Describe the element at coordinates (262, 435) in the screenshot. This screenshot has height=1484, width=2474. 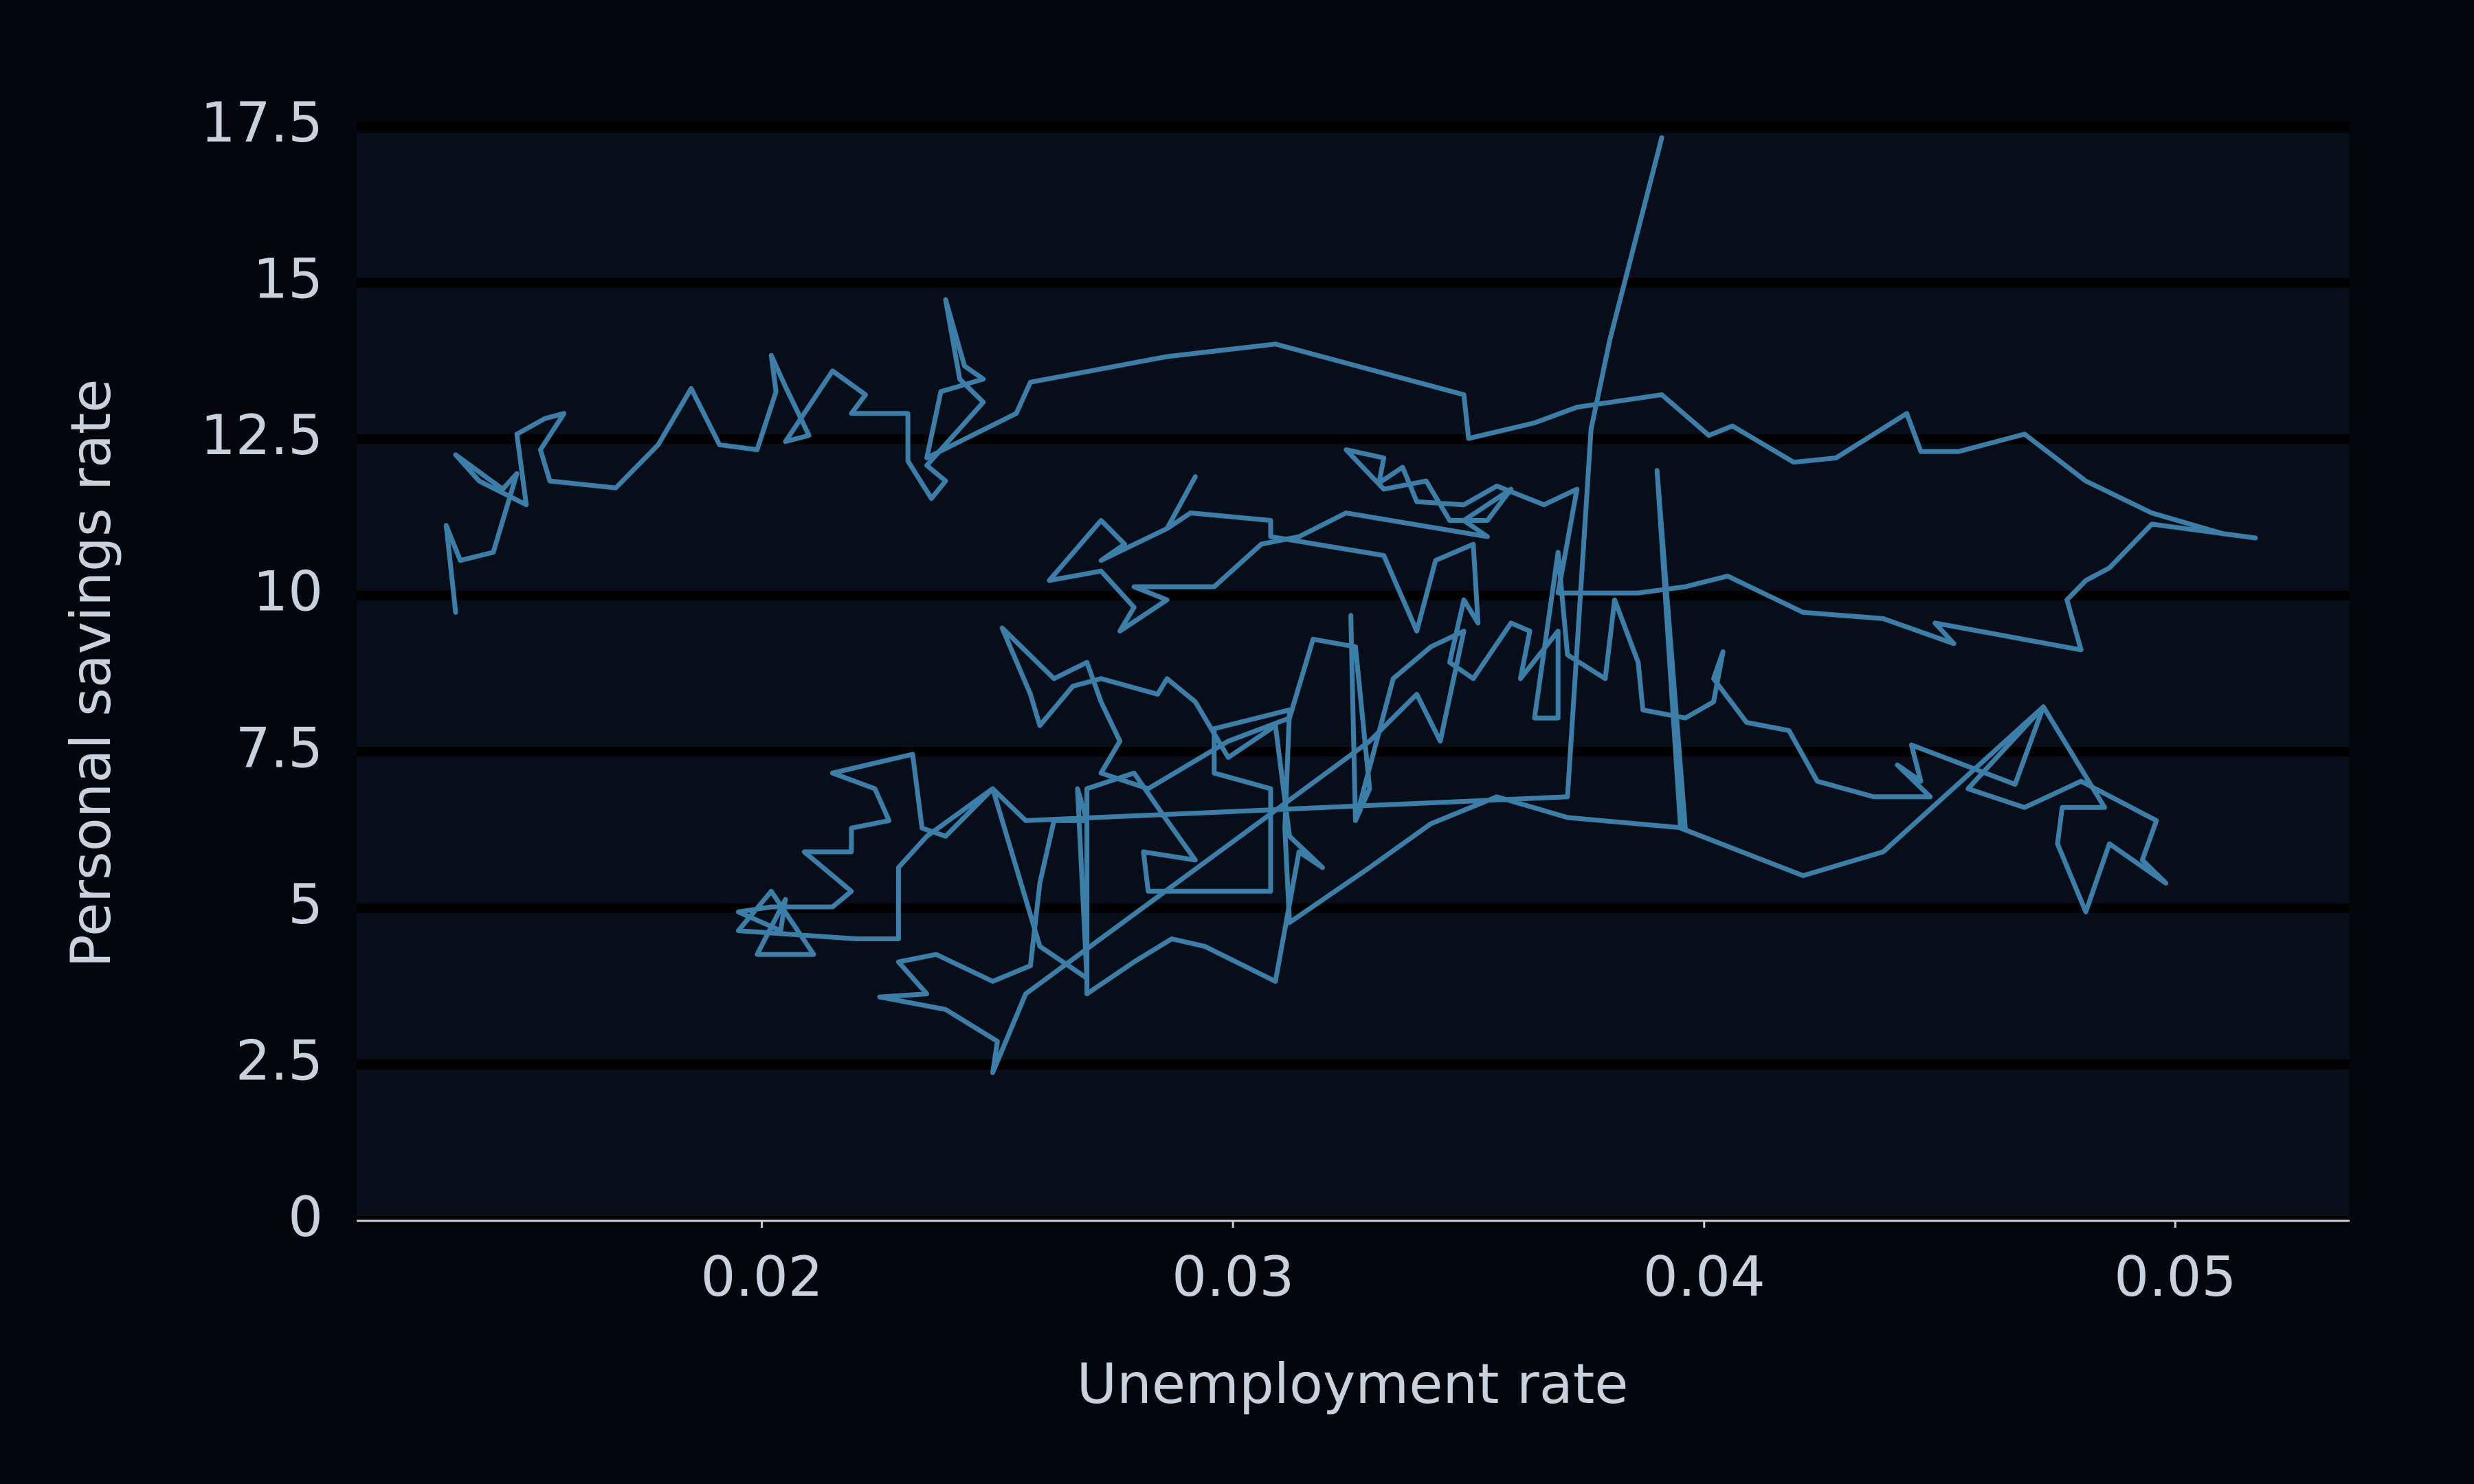
I see `y-tick-label: 12.5` at that location.